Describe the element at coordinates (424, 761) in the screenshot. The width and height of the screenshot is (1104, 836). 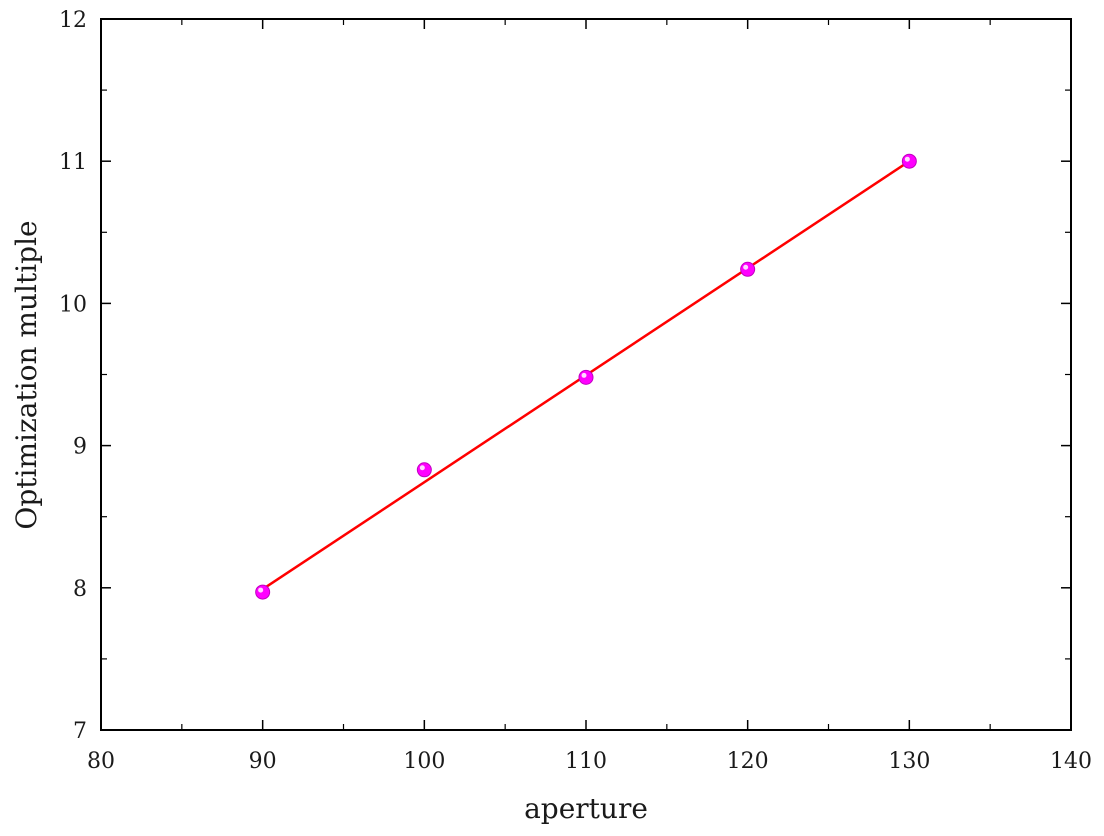
I see `x-tick-label: 100` at that location.